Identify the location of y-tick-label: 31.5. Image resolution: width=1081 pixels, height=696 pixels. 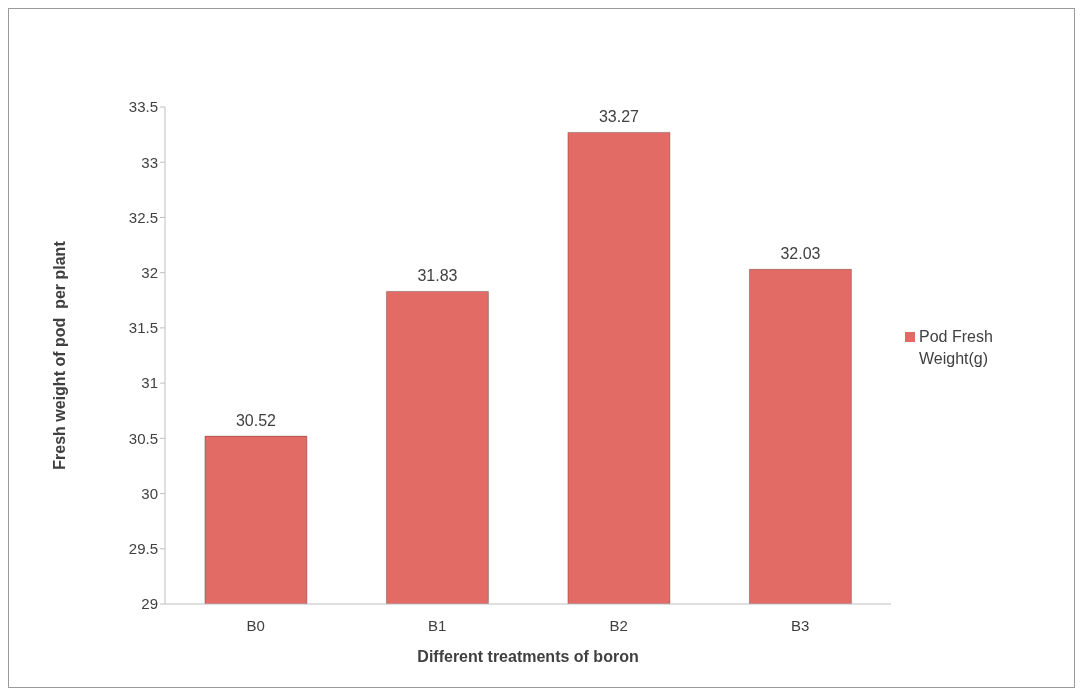
(143, 328).